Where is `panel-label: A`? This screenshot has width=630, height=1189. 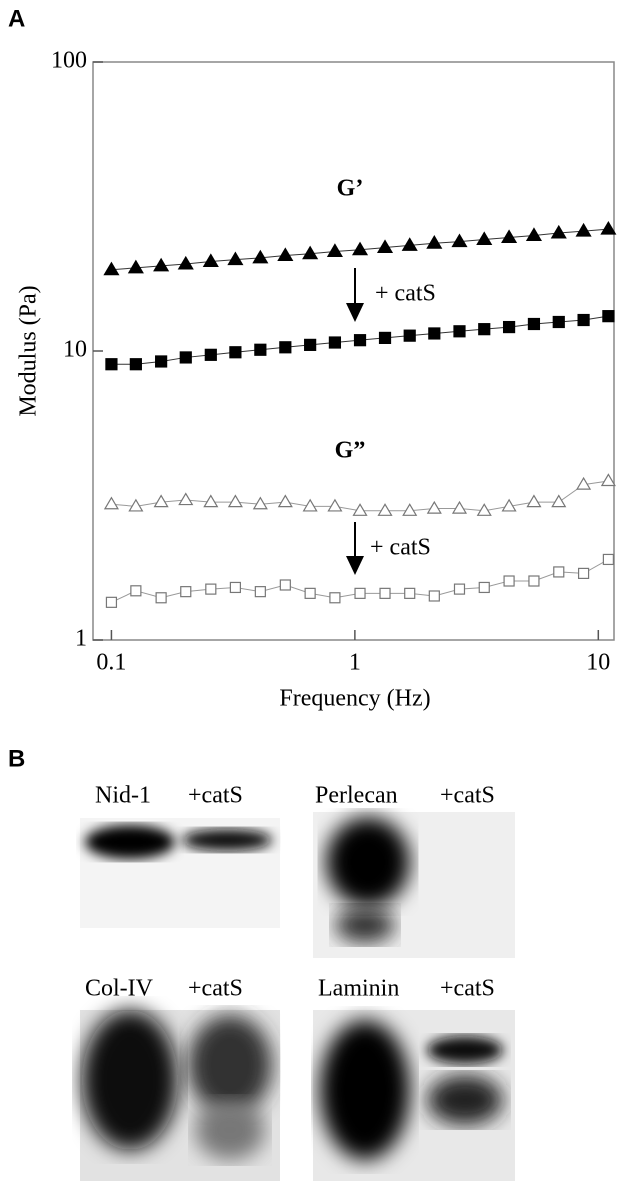 panel-label: A is located at coordinates (16, 18).